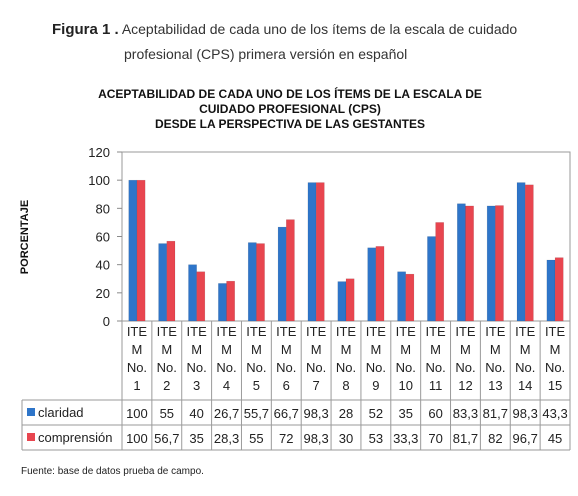 The height and width of the screenshot is (496, 578). What do you see at coordinates (286, 413) in the screenshot?
I see `data-table-value: 66,7` at bounding box center [286, 413].